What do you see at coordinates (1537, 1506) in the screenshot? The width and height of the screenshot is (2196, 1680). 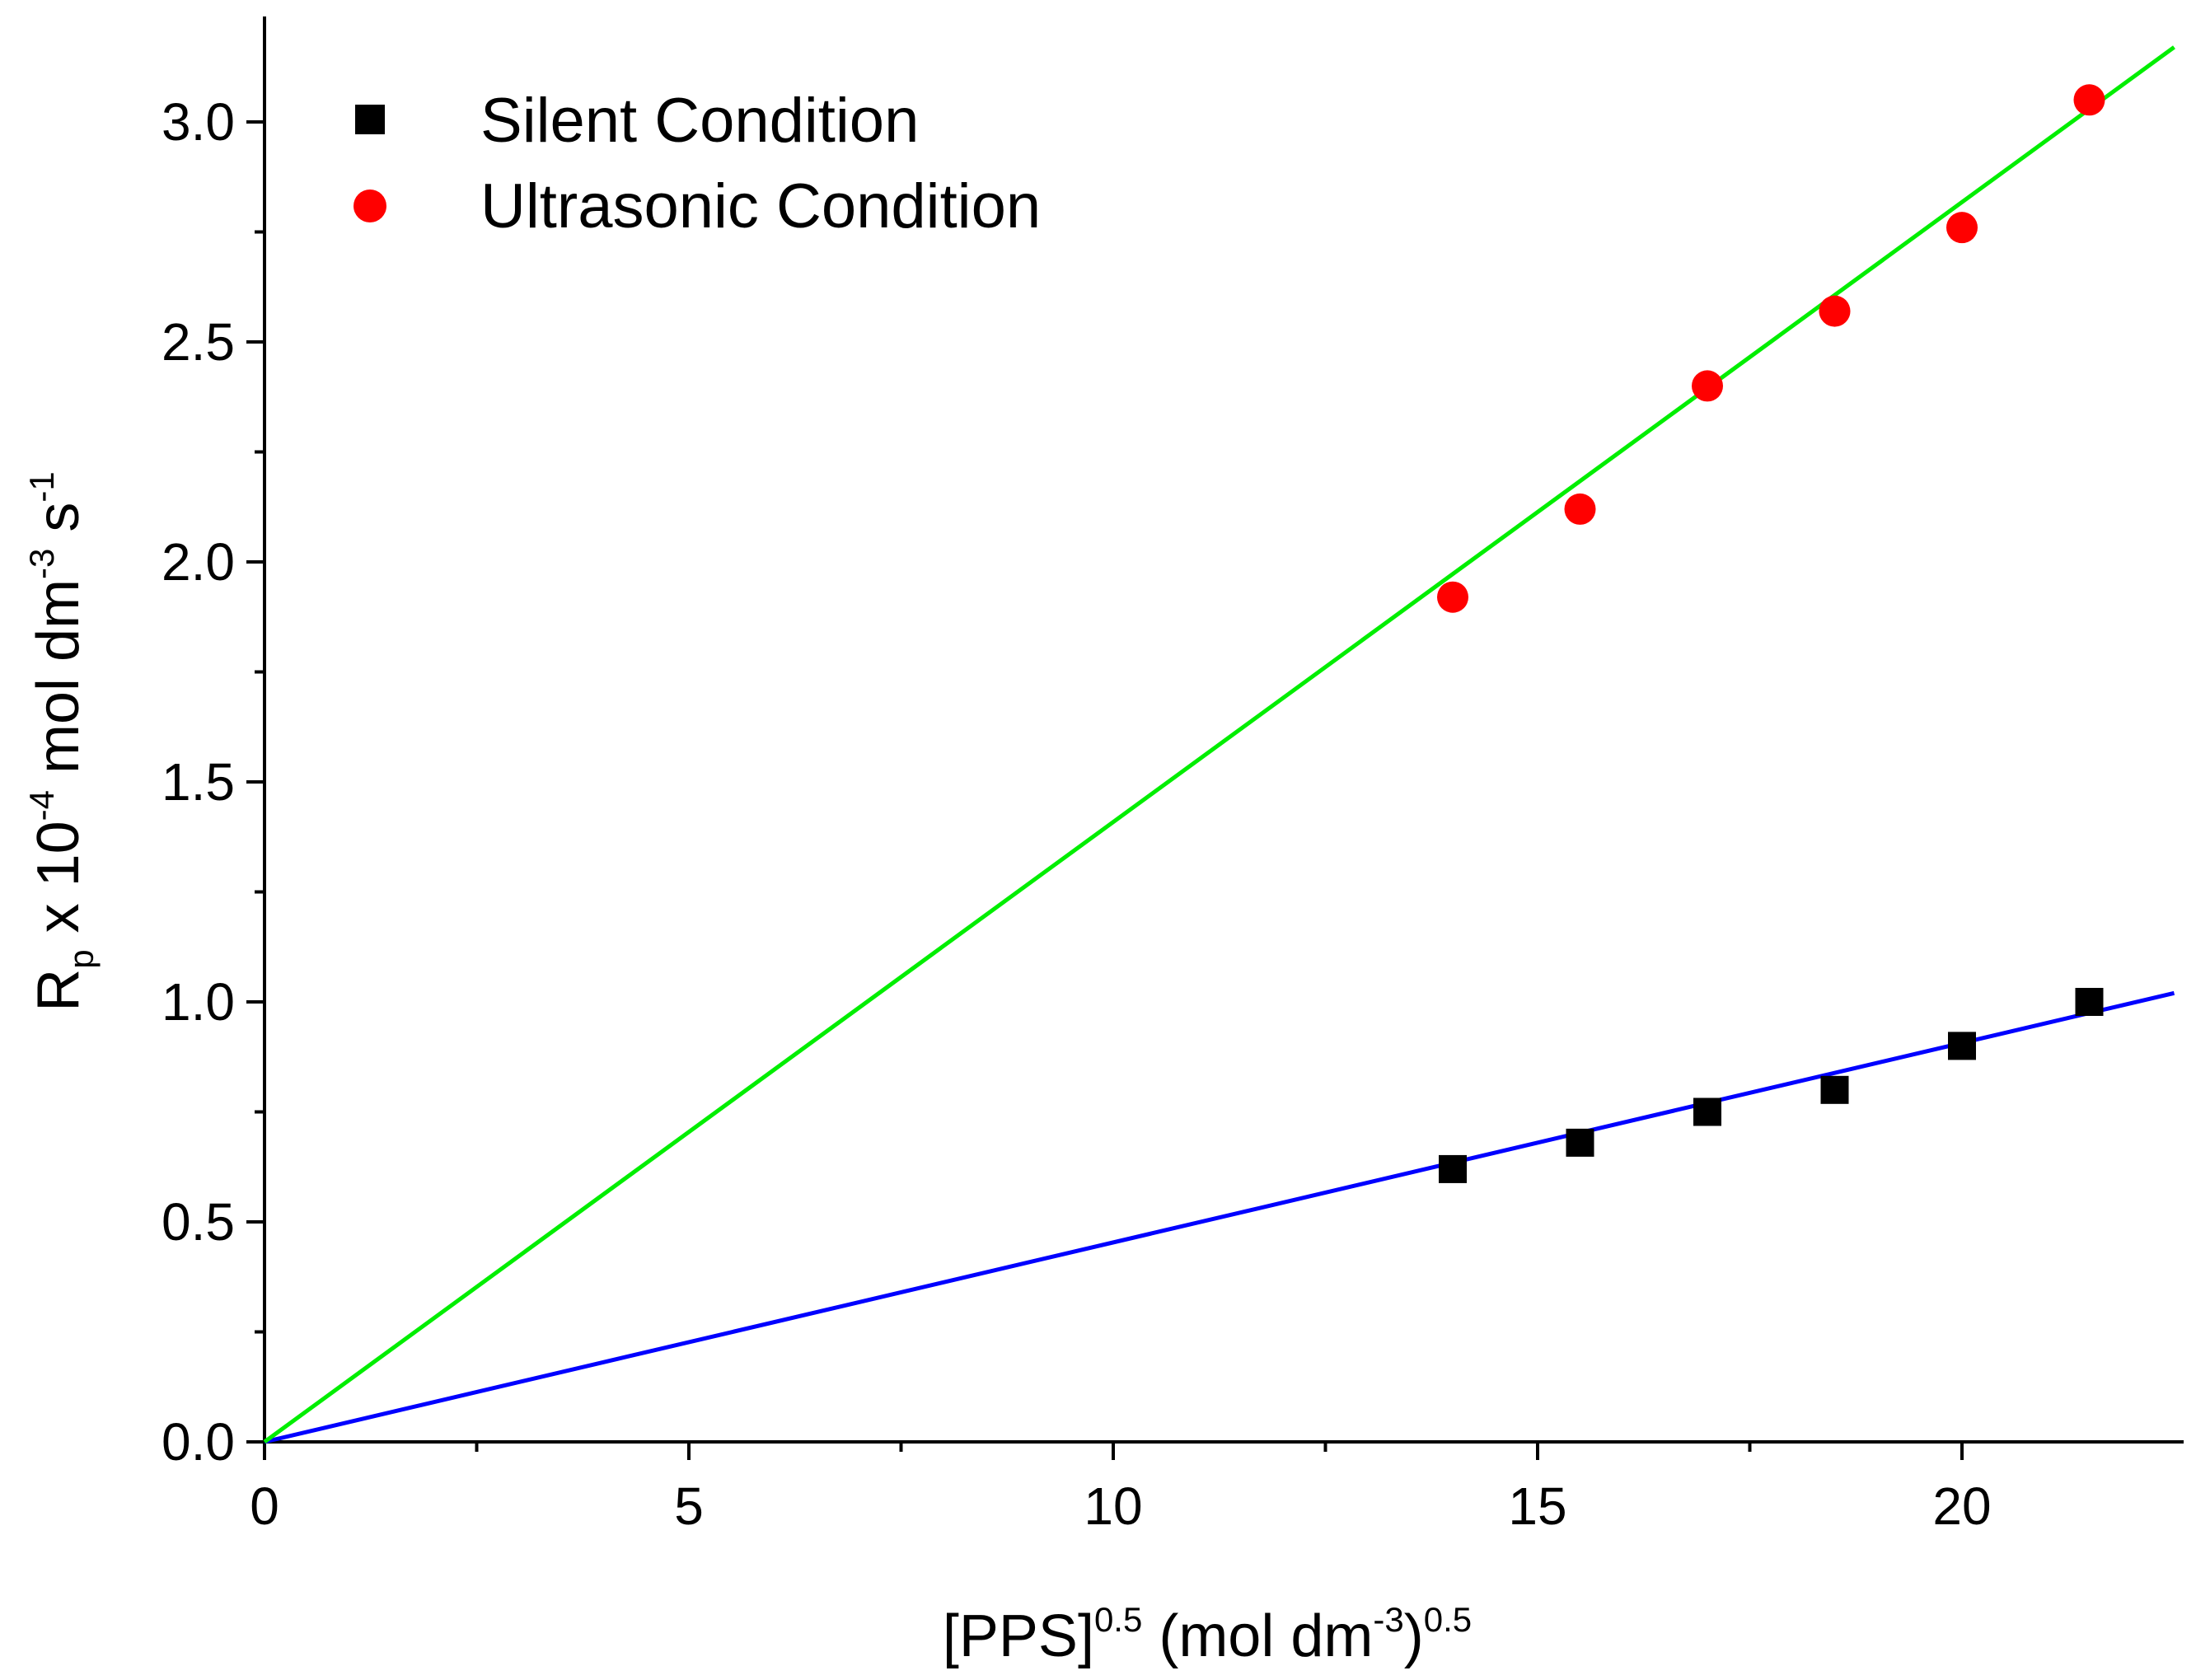 I see `x-tick-label: 15` at bounding box center [1537, 1506].